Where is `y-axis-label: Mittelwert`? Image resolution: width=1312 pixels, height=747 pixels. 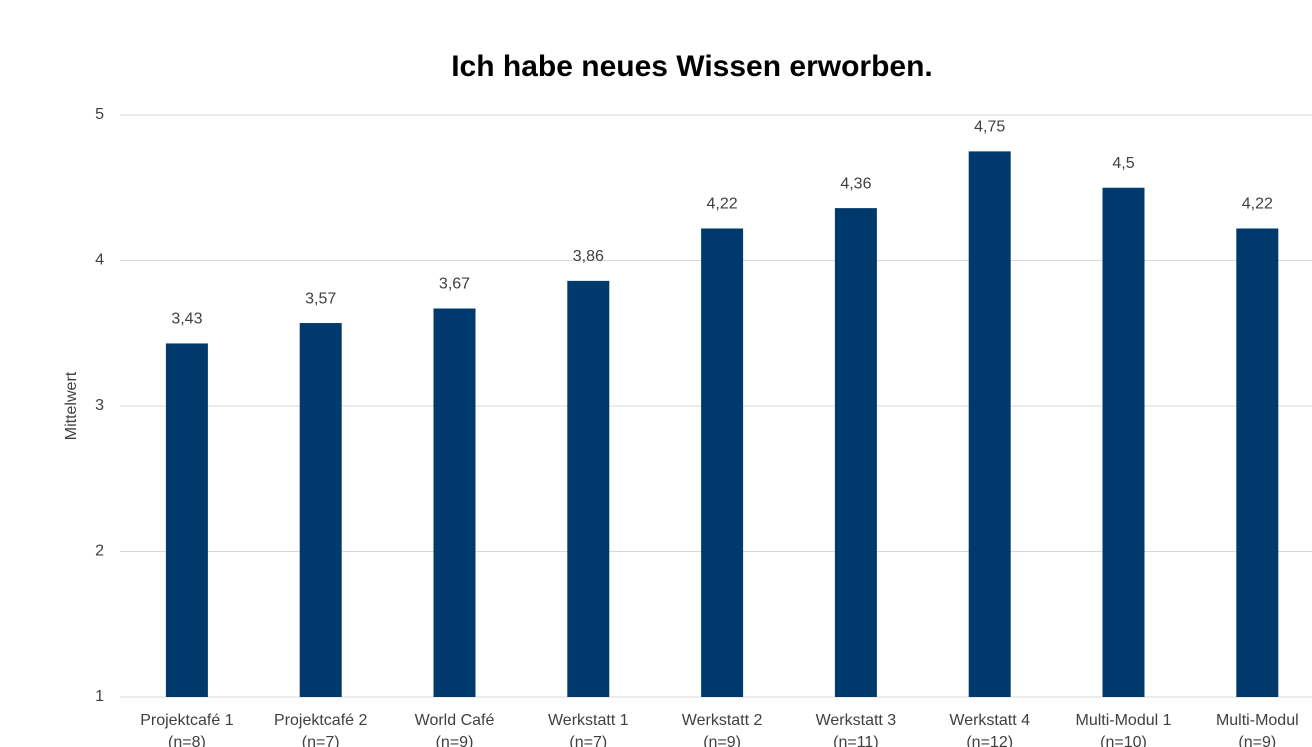
y-axis-label: Mittelwert is located at coordinates (71, 405).